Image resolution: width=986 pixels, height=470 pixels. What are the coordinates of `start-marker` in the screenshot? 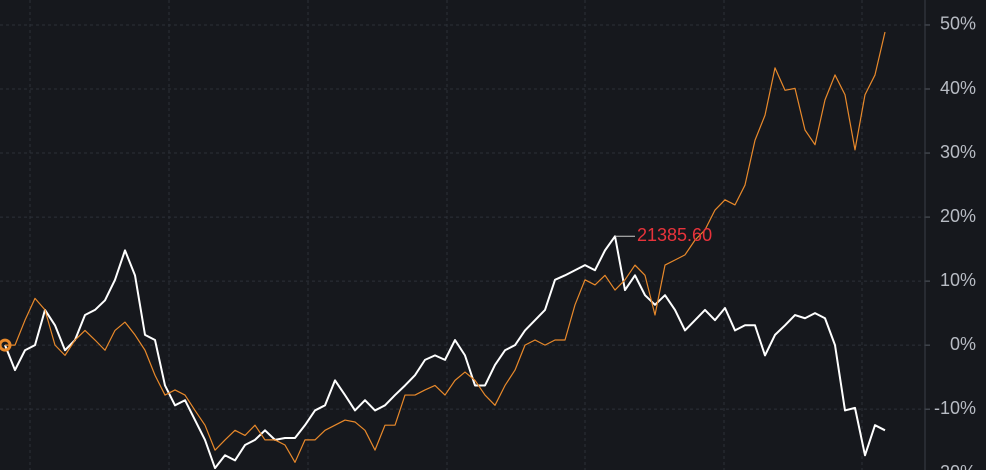 It's located at (6, 345).